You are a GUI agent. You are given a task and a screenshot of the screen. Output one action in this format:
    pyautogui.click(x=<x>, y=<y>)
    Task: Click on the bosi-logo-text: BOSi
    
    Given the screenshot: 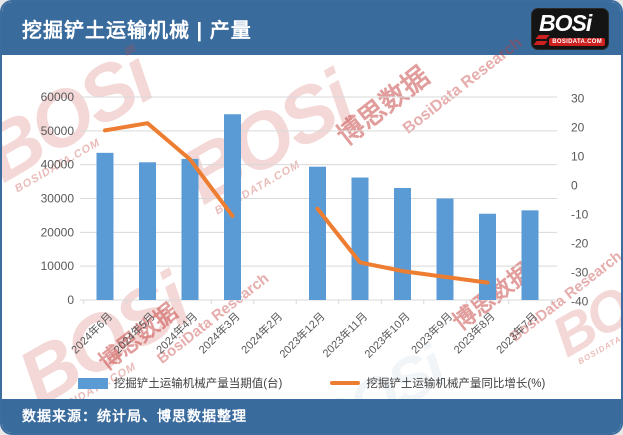 What is the action you would take?
    pyautogui.click(x=565, y=23)
    